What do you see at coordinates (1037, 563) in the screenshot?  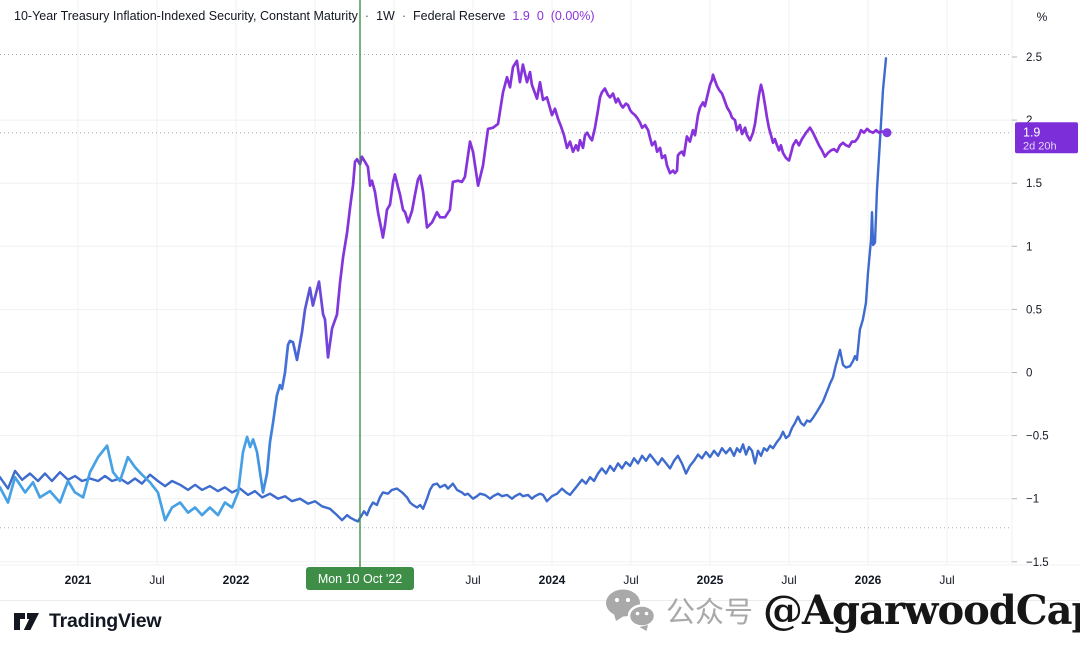 I see `y-axis-label: −1.5` at bounding box center [1037, 563].